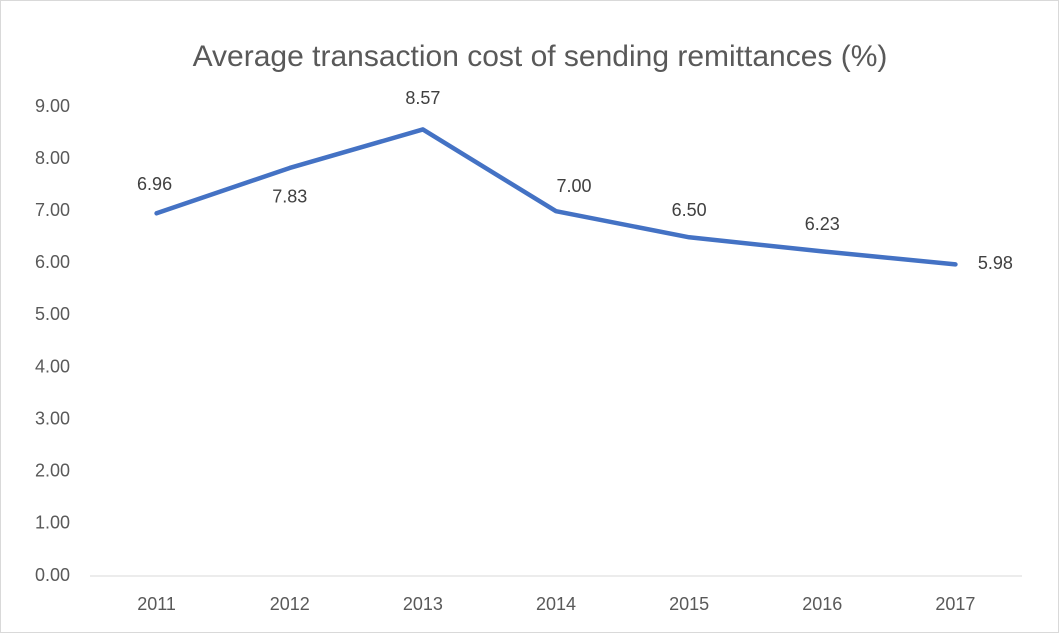 This screenshot has width=1059, height=633. What do you see at coordinates (52, 314) in the screenshot?
I see `y-tick-label: 5.00` at bounding box center [52, 314].